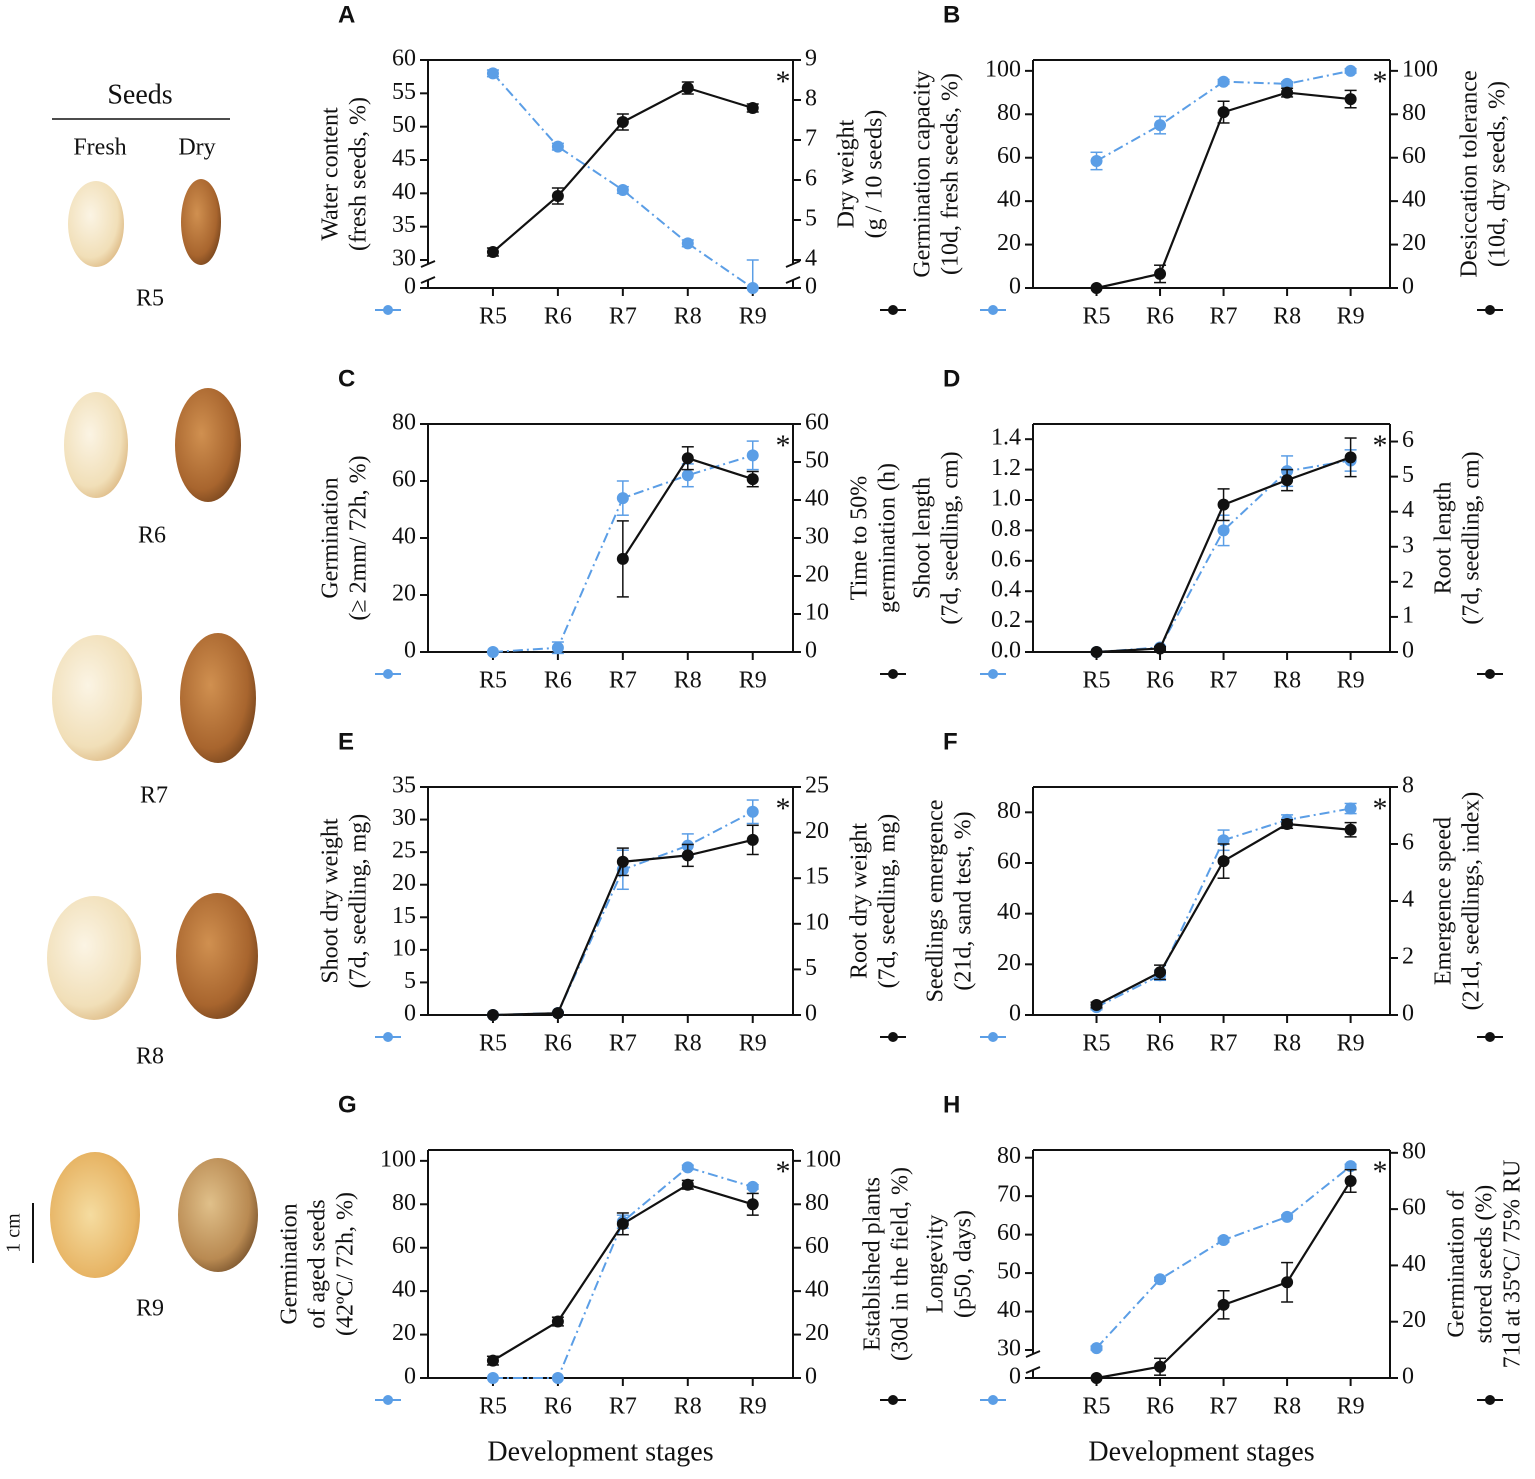  I want to click on y2-axis-label: (7d, seedling, cm), so click(1472, 537).